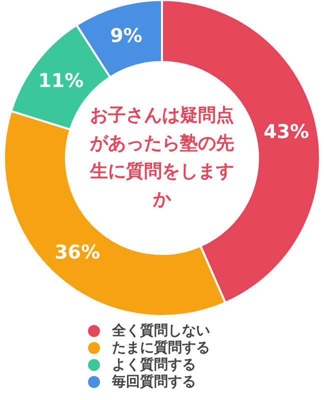 This screenshot has width=324, height=400. What do you see at coordinates (61, 81) in the screenshot?
I see `data-label: 11%` at bounding box center [61, 81].